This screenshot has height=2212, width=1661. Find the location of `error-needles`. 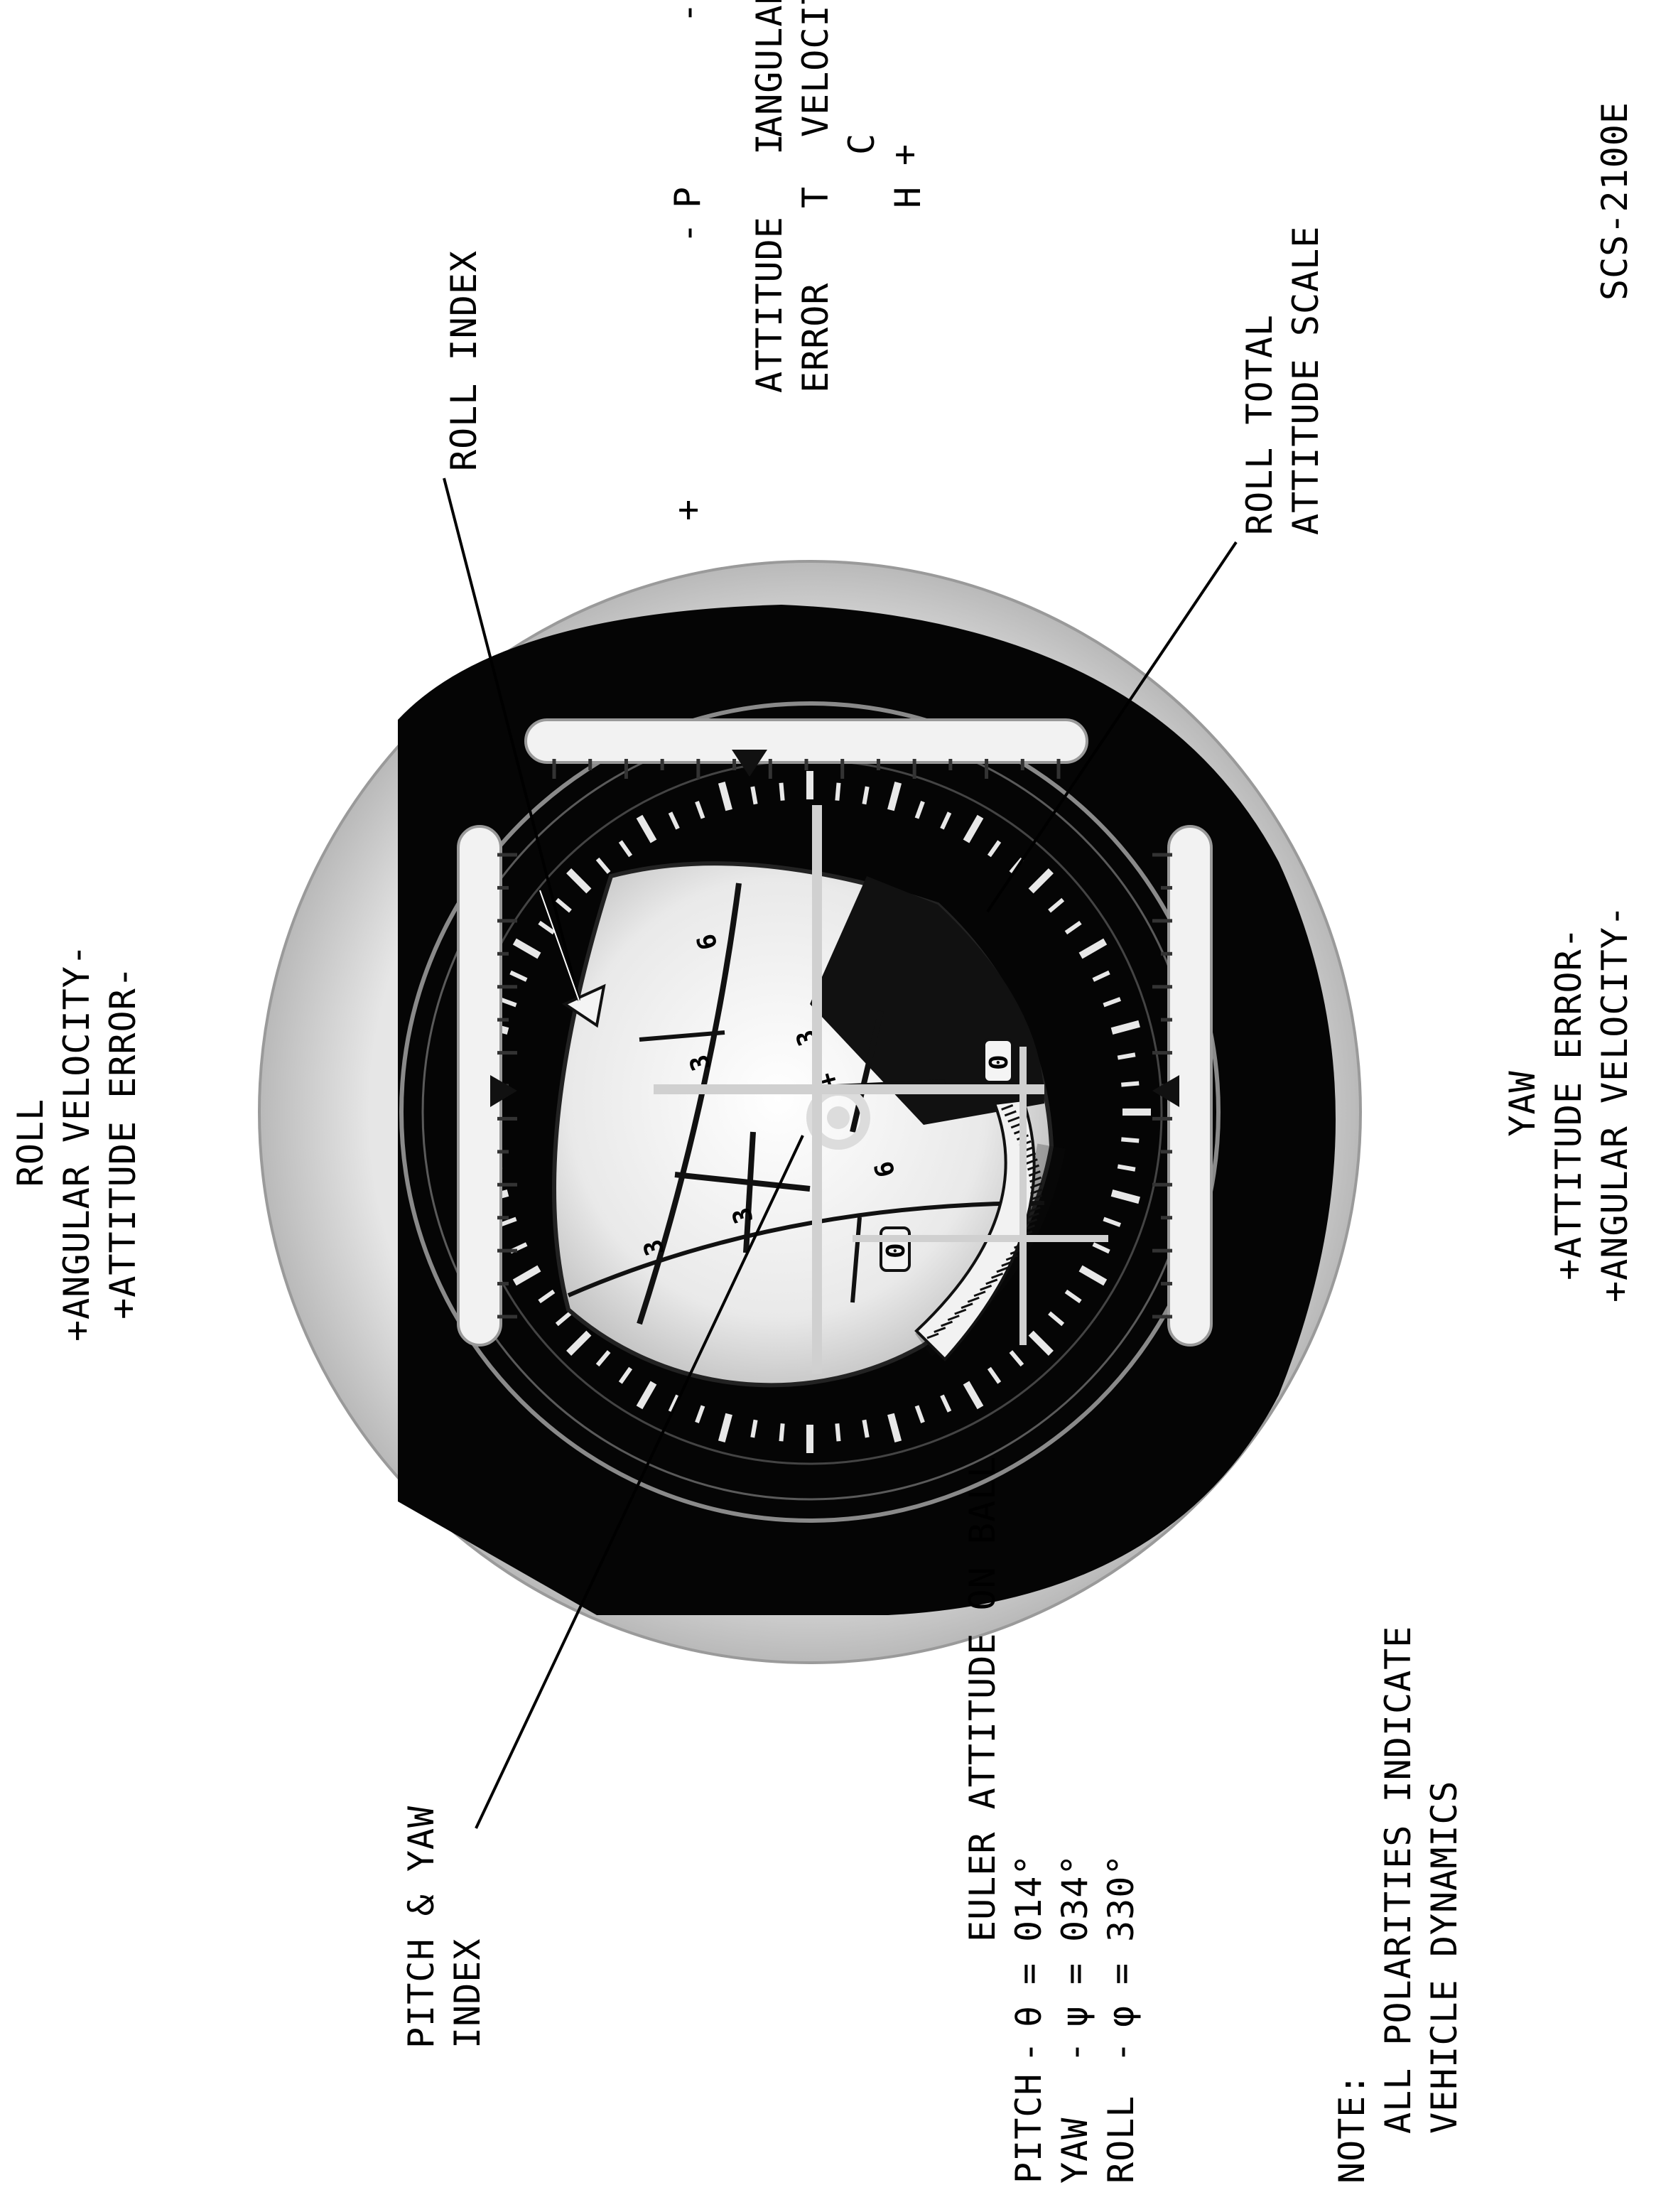

error-needles is located at coordinates (881, 1089).